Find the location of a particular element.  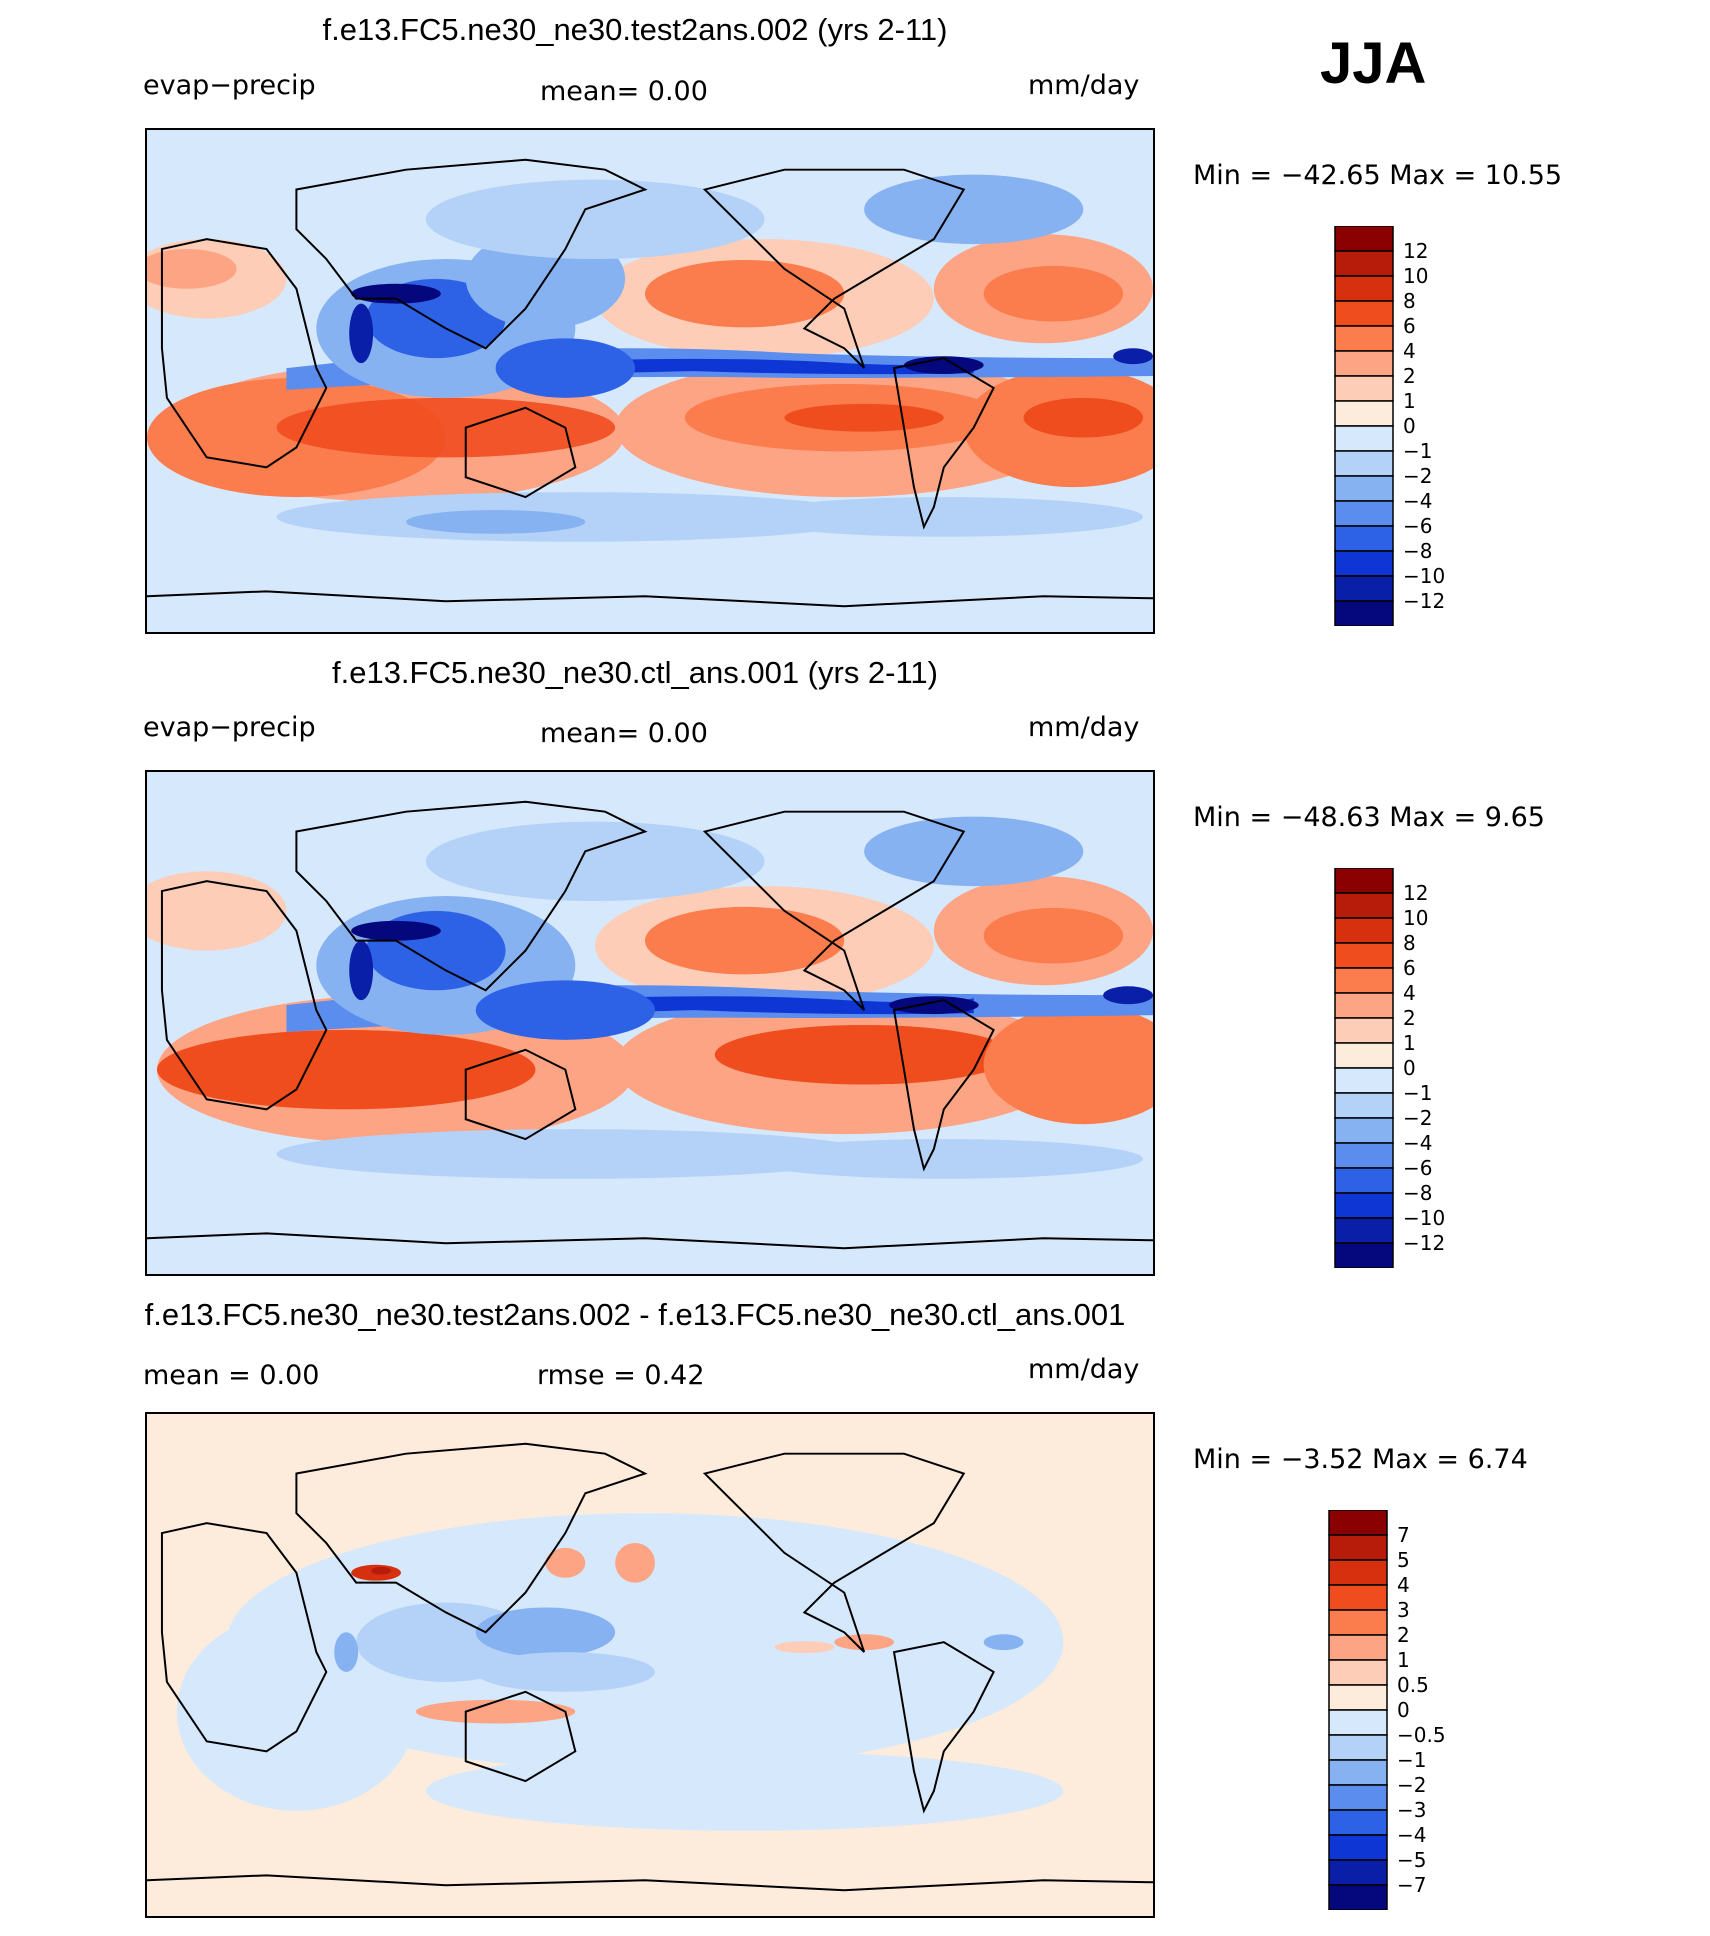

panel3-field is located at coordinates (620, 1672).